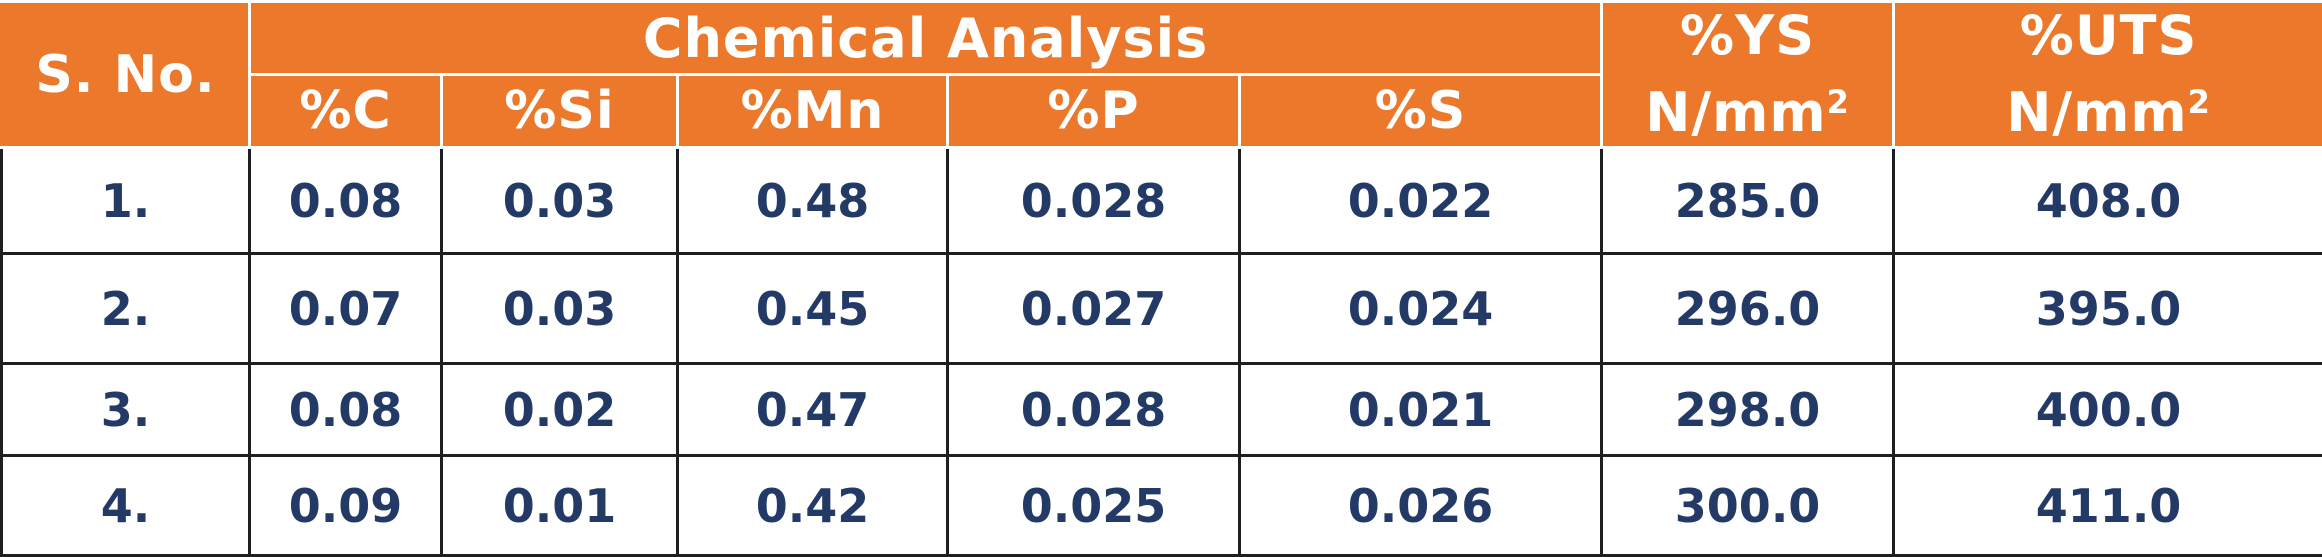 This screenshot has height=557, width=2322. I want to click on header-chemical-analysis: Chemical Analysis, so click(926, 38).